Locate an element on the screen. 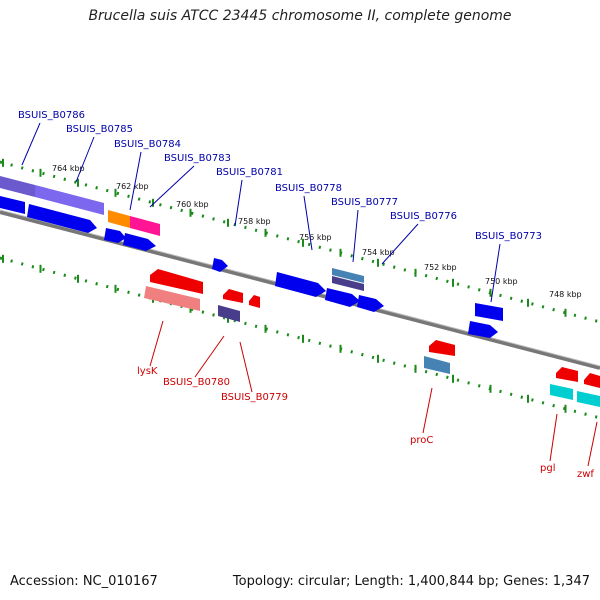  gene-arrow-lysk is located at coordinates (172, 298).